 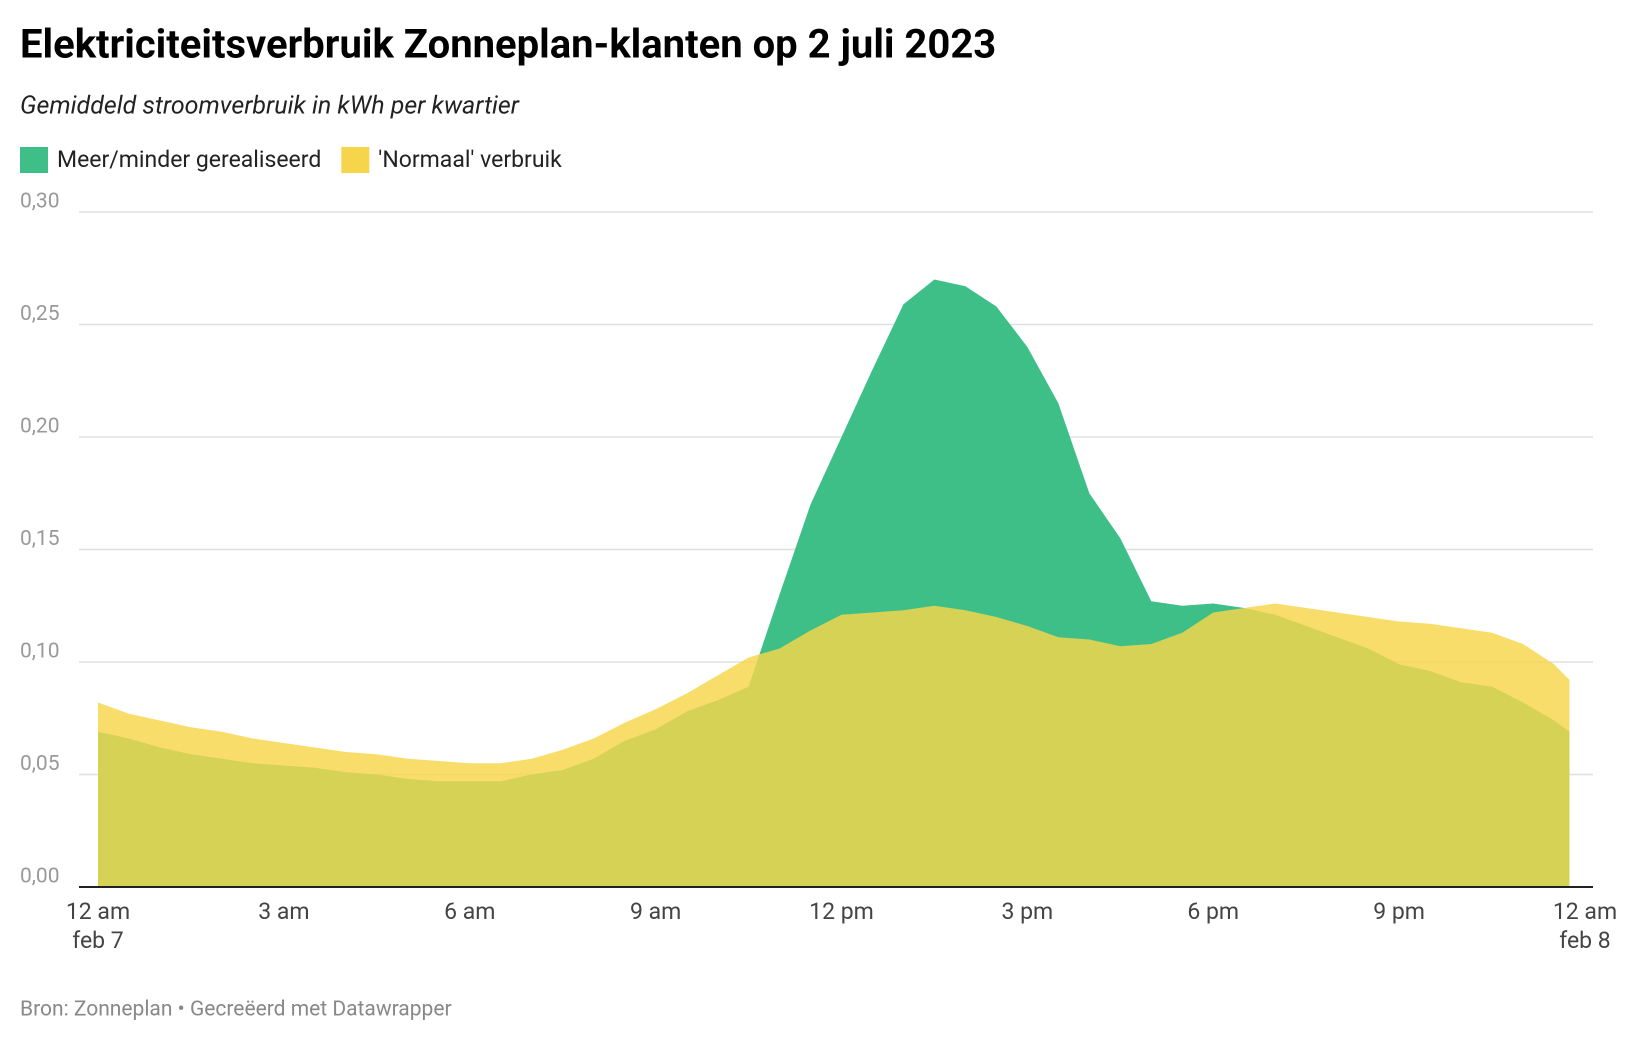 What do you see at coordinates (470, 159) in the screenshot?
I see `legend-label: 'Normaal' verbruik` at bounding box center [470, 159].